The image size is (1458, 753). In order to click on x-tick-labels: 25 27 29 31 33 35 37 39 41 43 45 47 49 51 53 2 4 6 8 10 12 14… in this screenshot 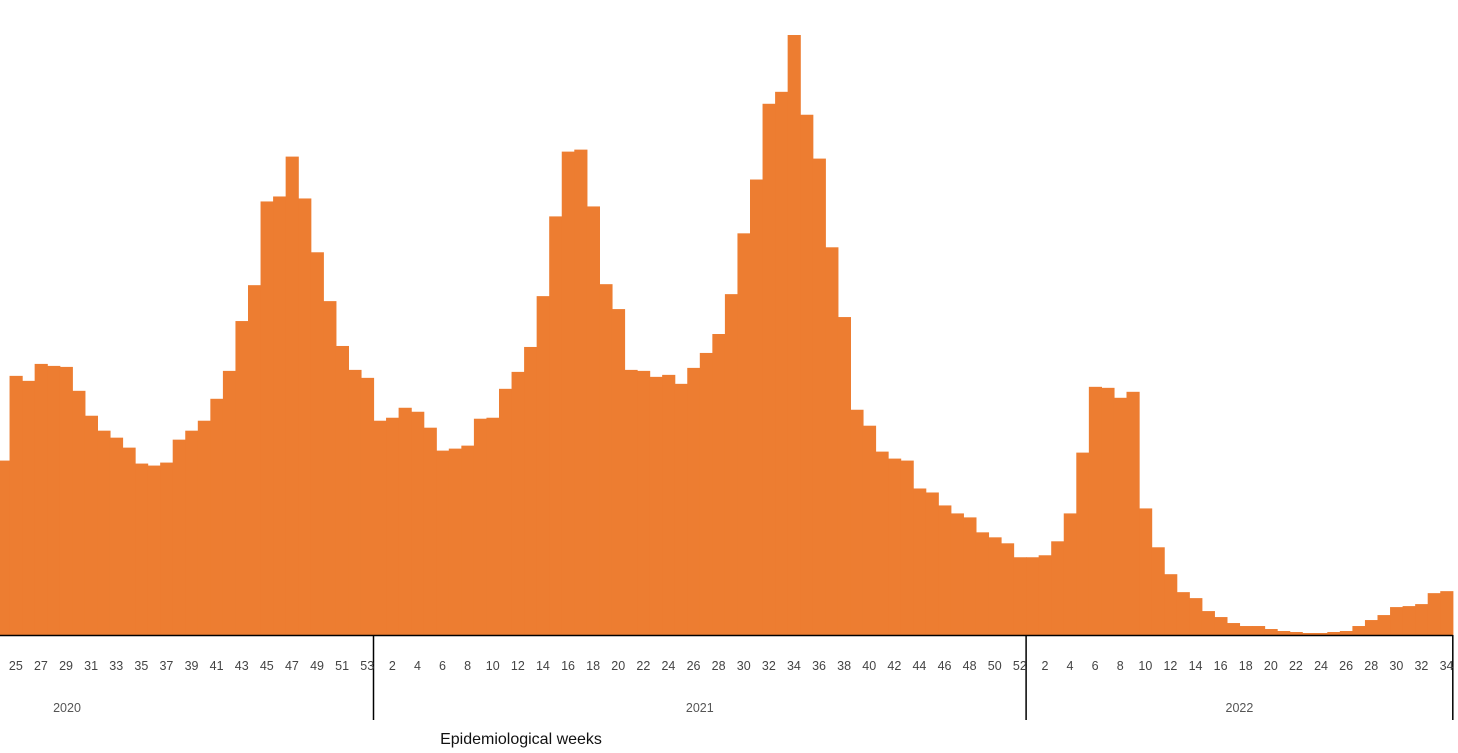, I will do `click(731, 666)`.